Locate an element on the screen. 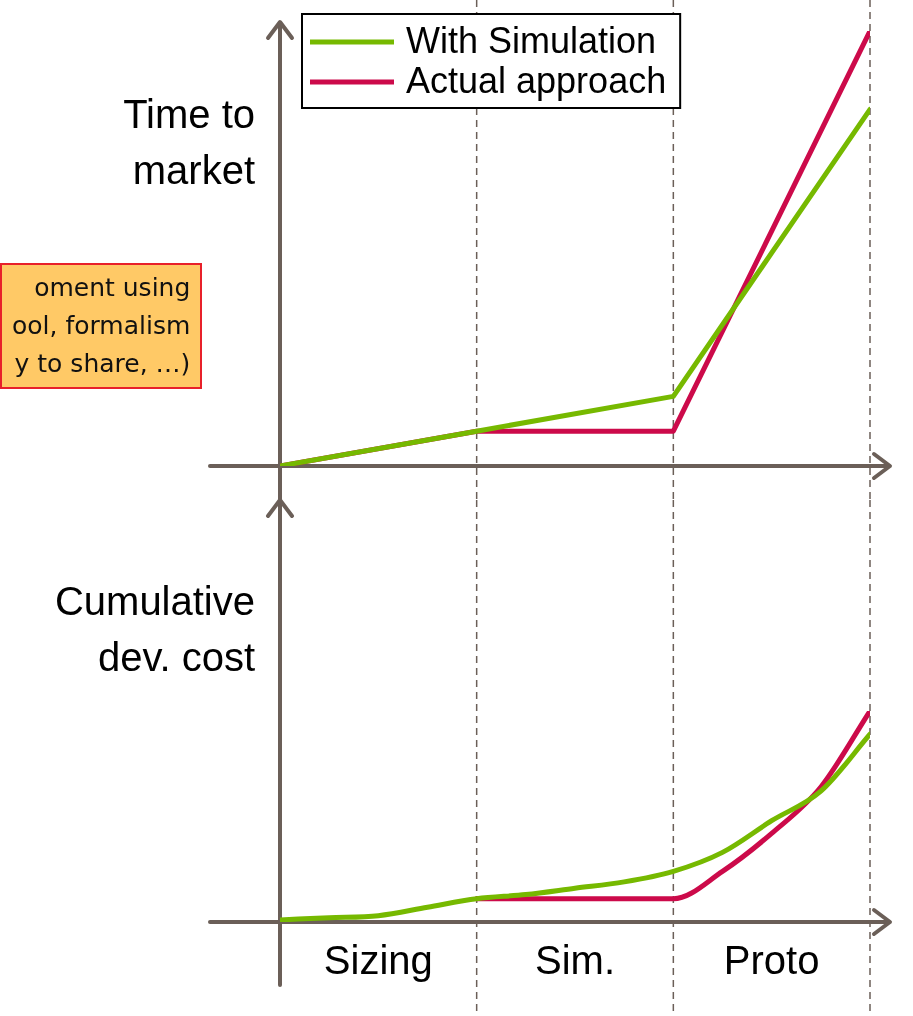 The width and height of the screenshot is (913, 1016). text: Proto is located at coordinates (771, 960).